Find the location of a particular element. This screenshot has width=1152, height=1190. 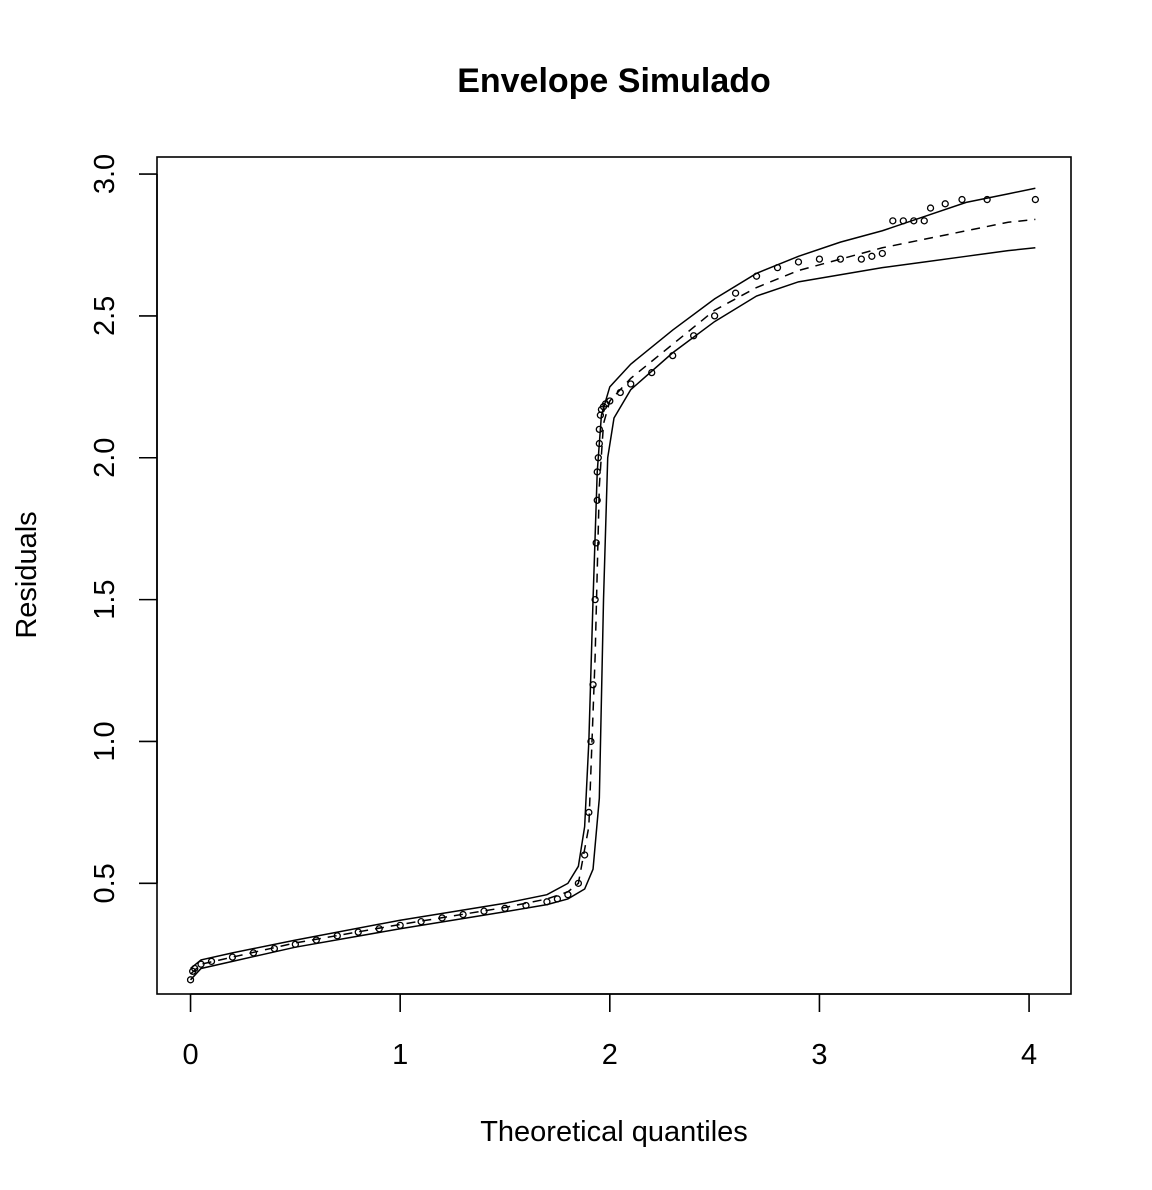

y-tick-label: 0.5 is located at coordinates (105, 883).